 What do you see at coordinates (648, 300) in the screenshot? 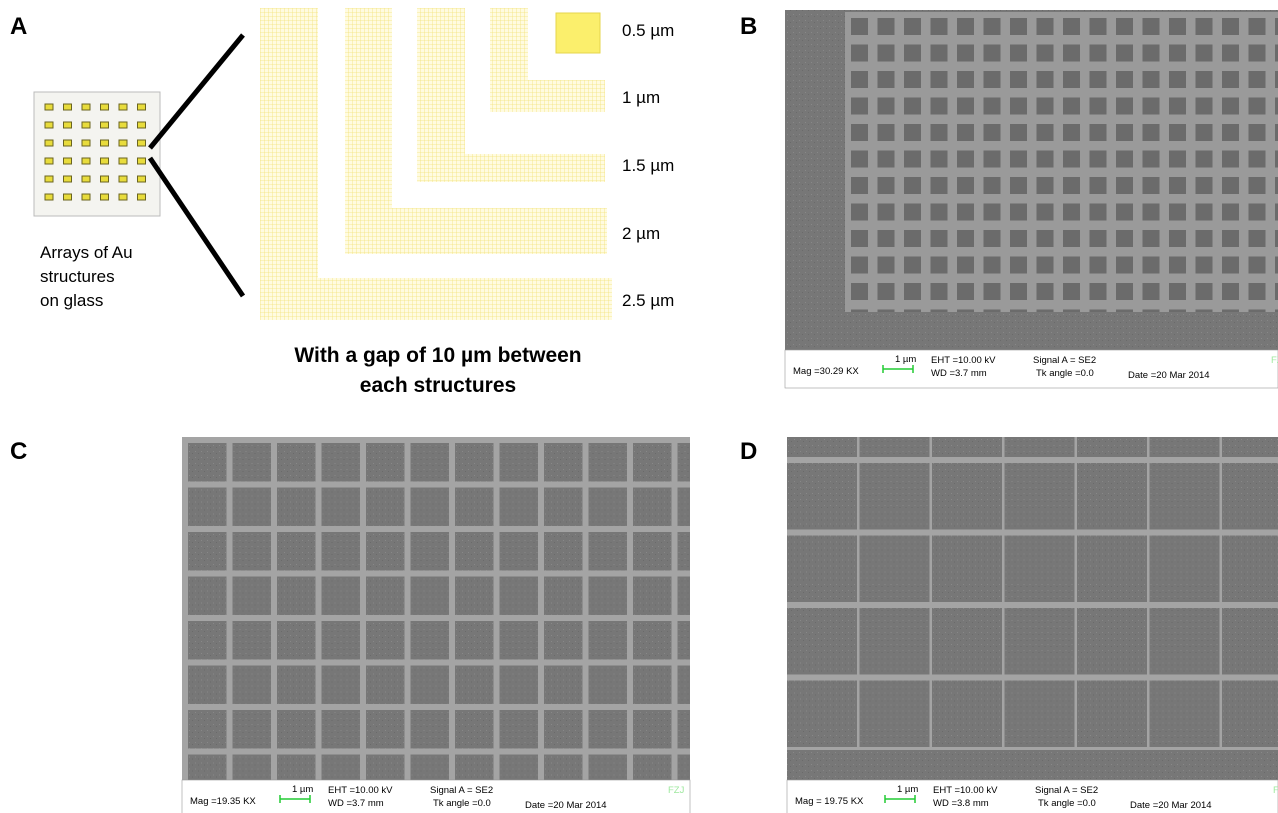
I see `size-label: 2.5 µm` at bounding box center [648, 300].